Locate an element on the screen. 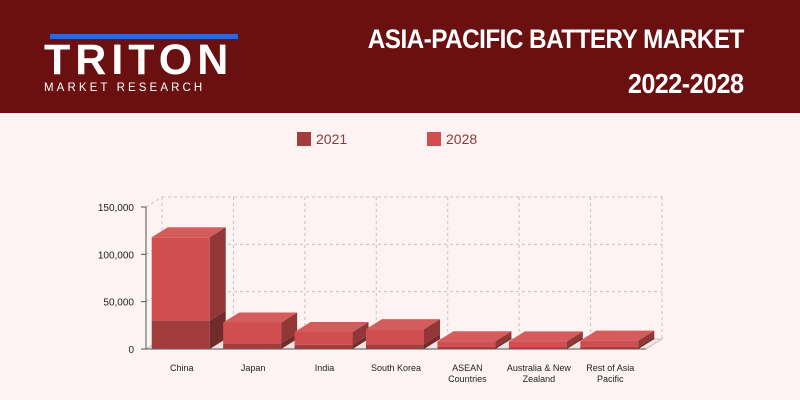 This screenshot has height=400, width=800. x-category-label: Pacific is located at coordinates (610, 379).